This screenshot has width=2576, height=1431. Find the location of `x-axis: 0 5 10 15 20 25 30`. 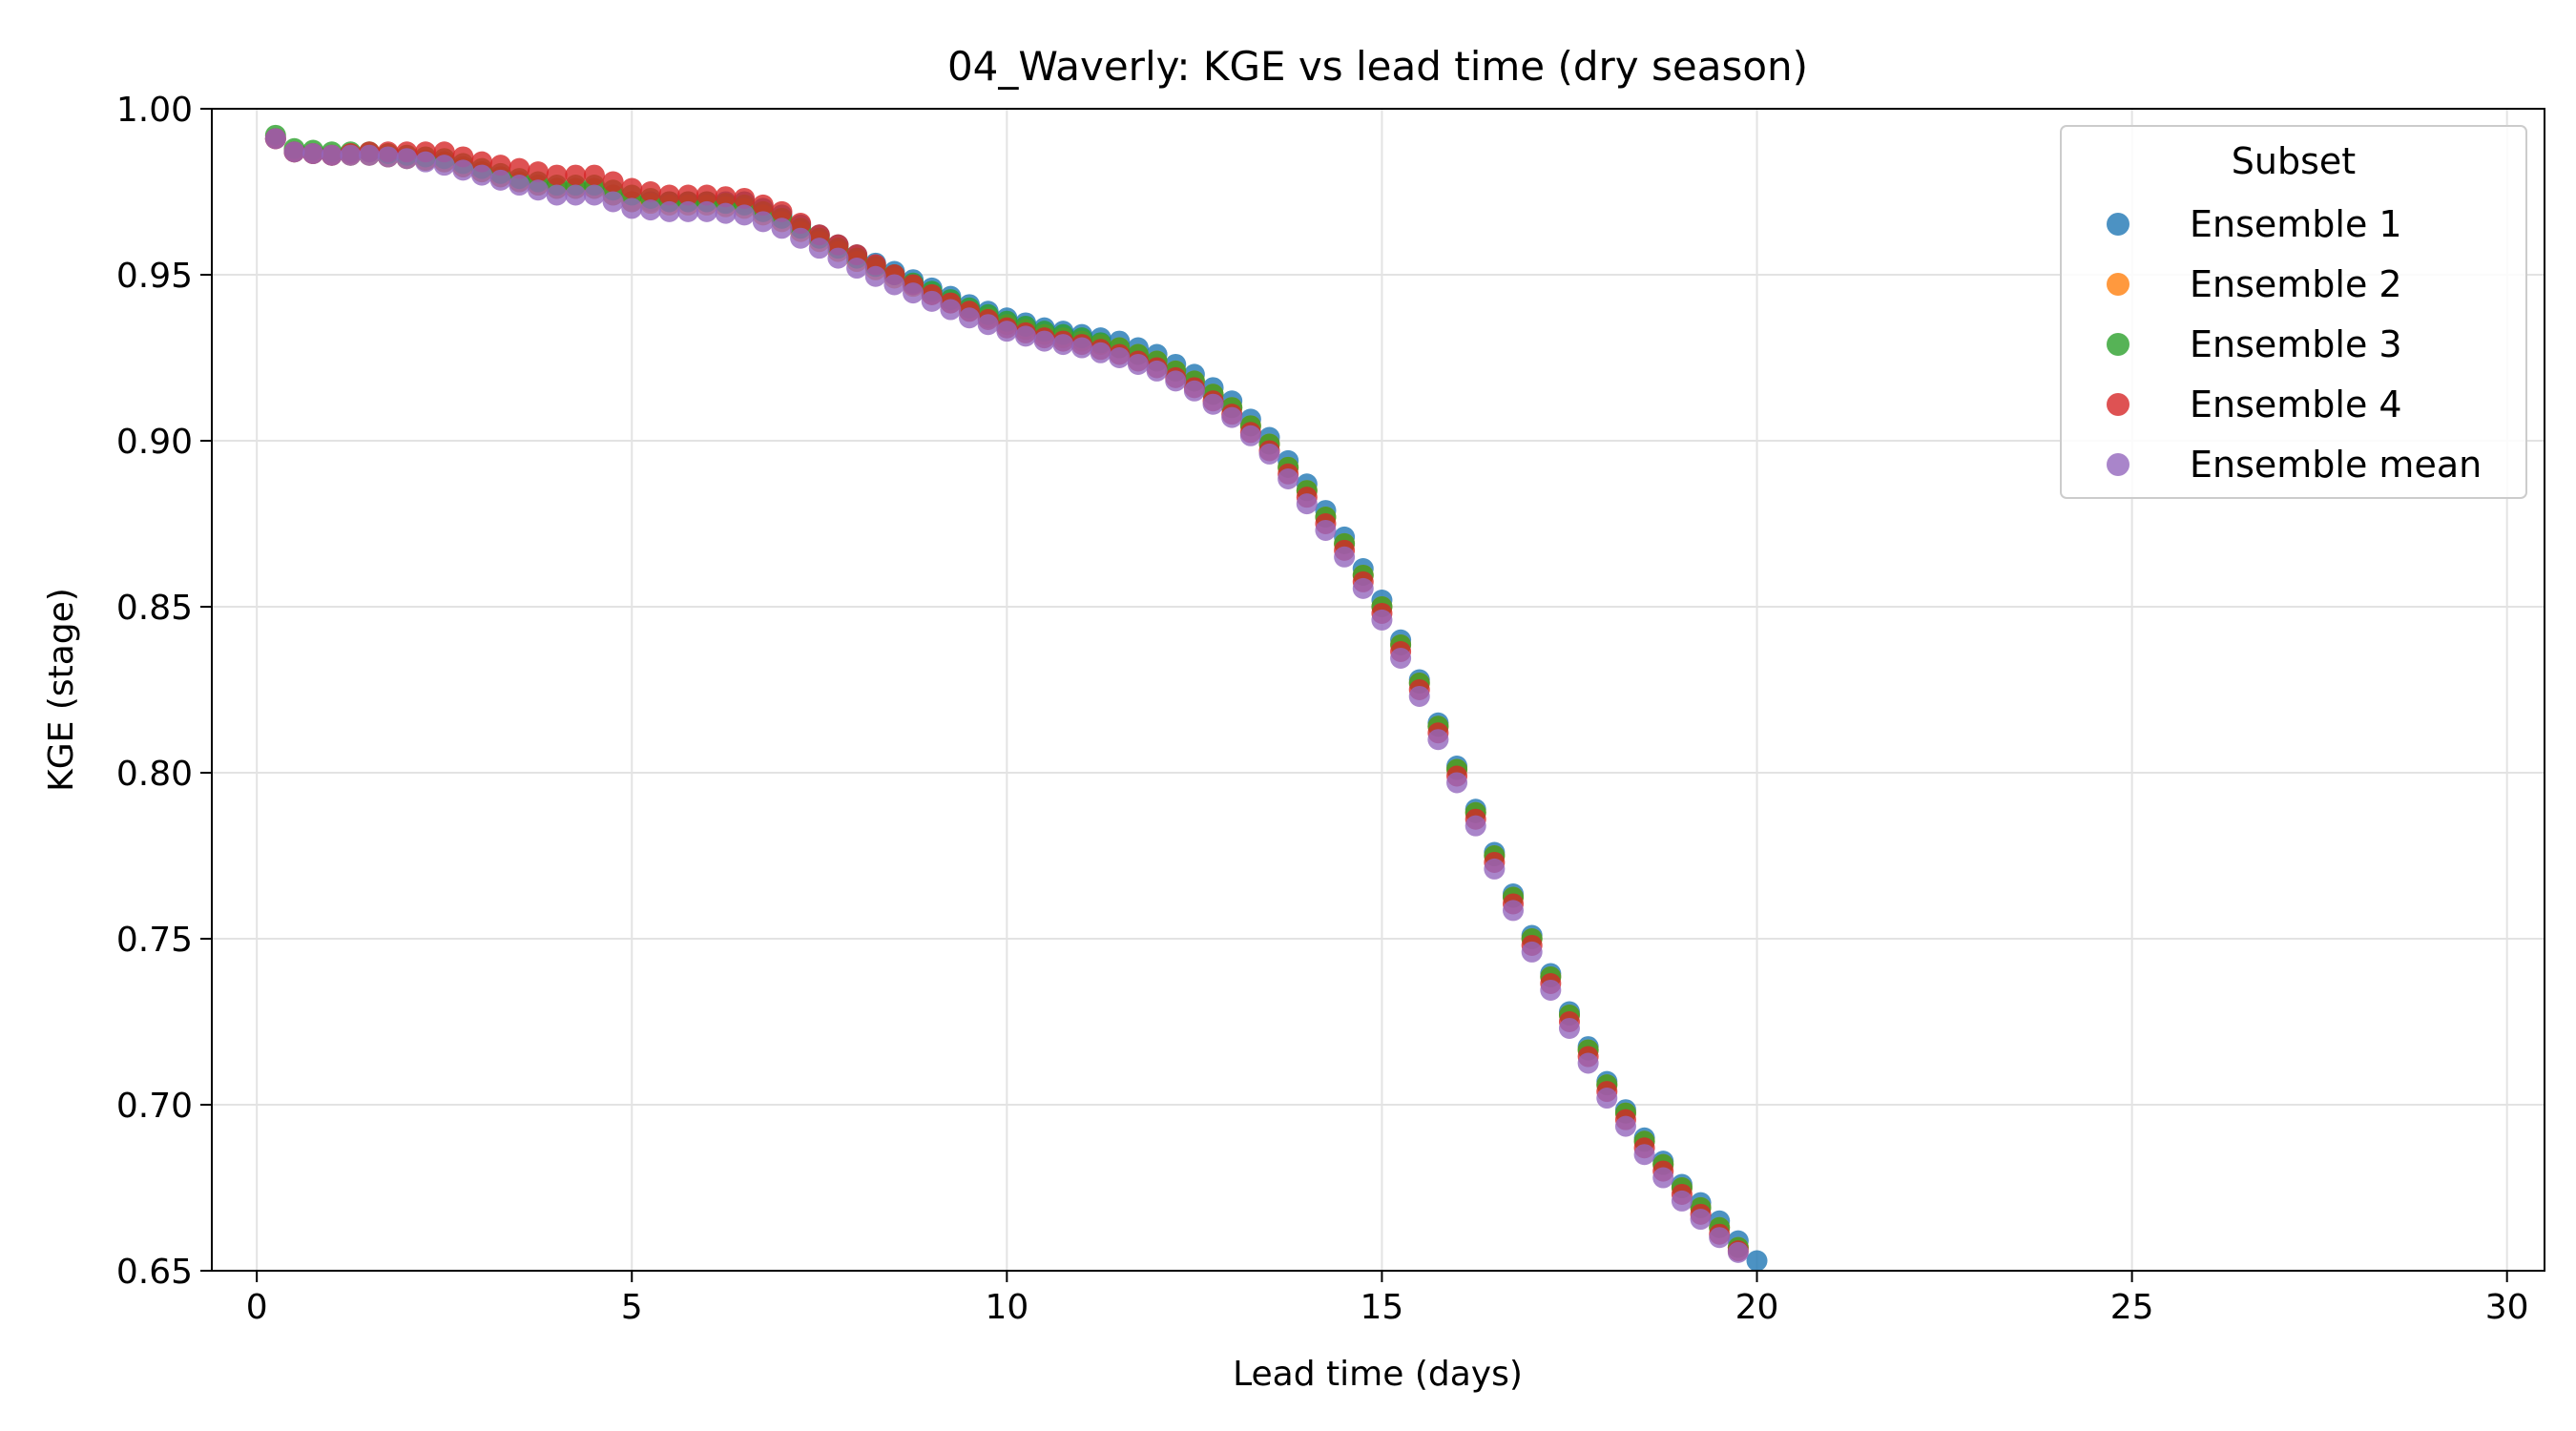

x-axis: 0 5 10 15 20 25 30 is located at coordinates (1387, 1299).